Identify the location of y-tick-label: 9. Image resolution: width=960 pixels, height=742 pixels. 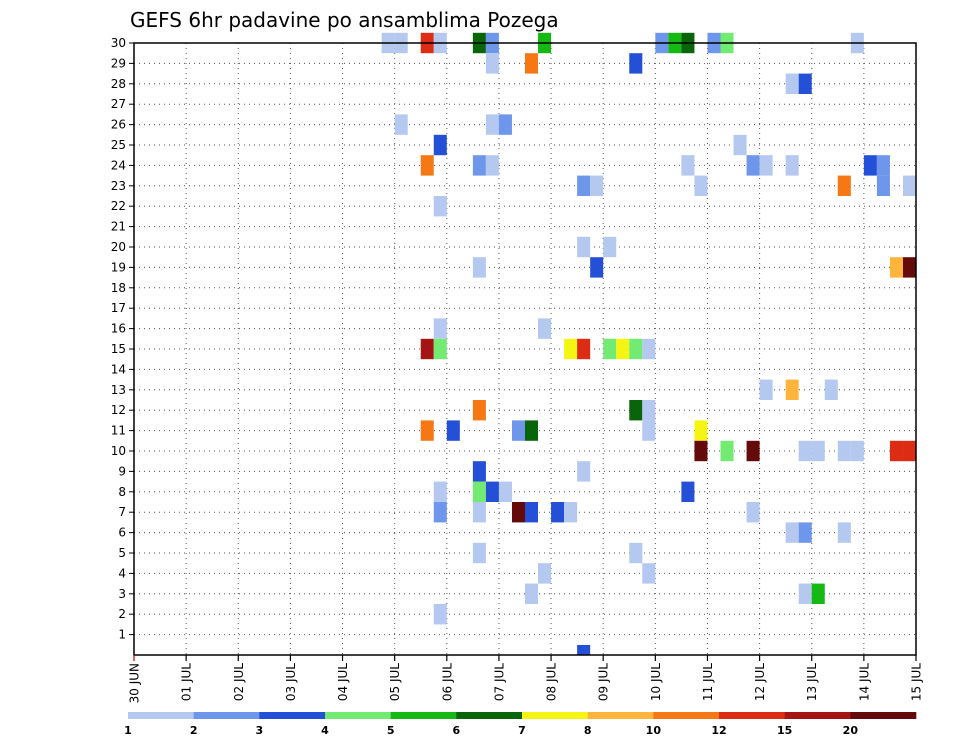
(122, 471).